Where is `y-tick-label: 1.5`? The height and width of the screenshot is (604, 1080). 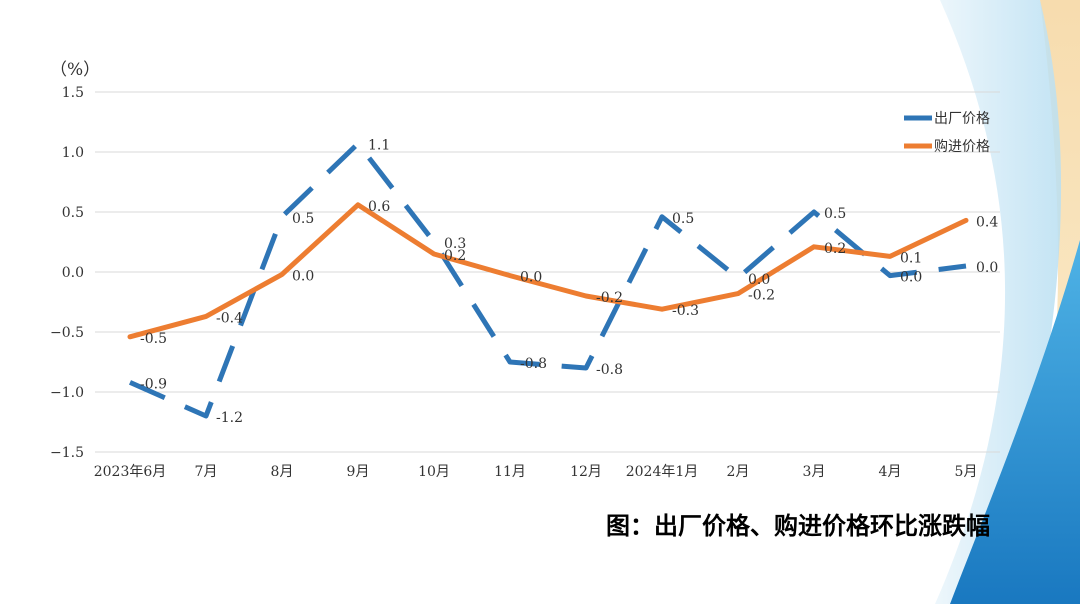
y-tick-label: 1.5 is located at coordinates (73, 93).